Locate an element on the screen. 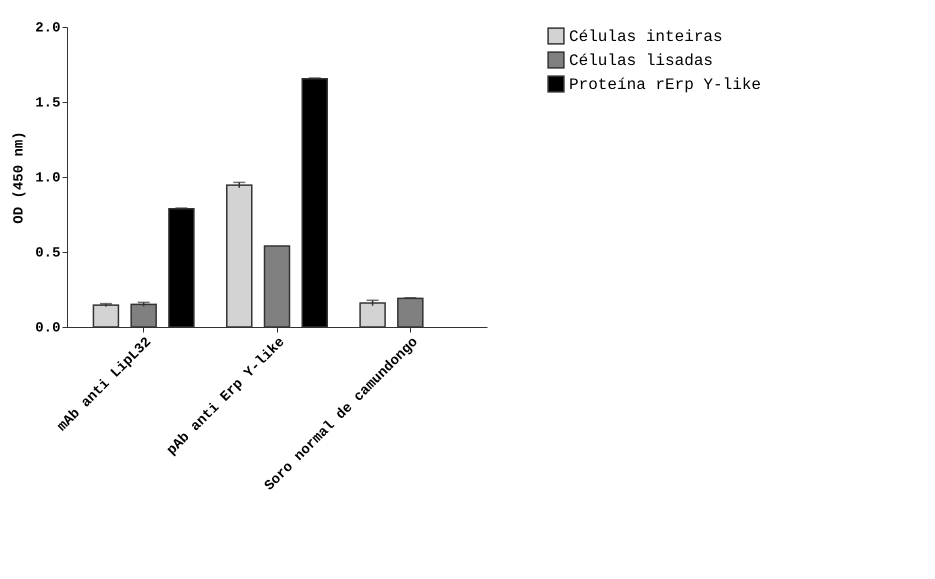  legend-label: Proteína rErp Y-like is located at coordinates (665, 85).